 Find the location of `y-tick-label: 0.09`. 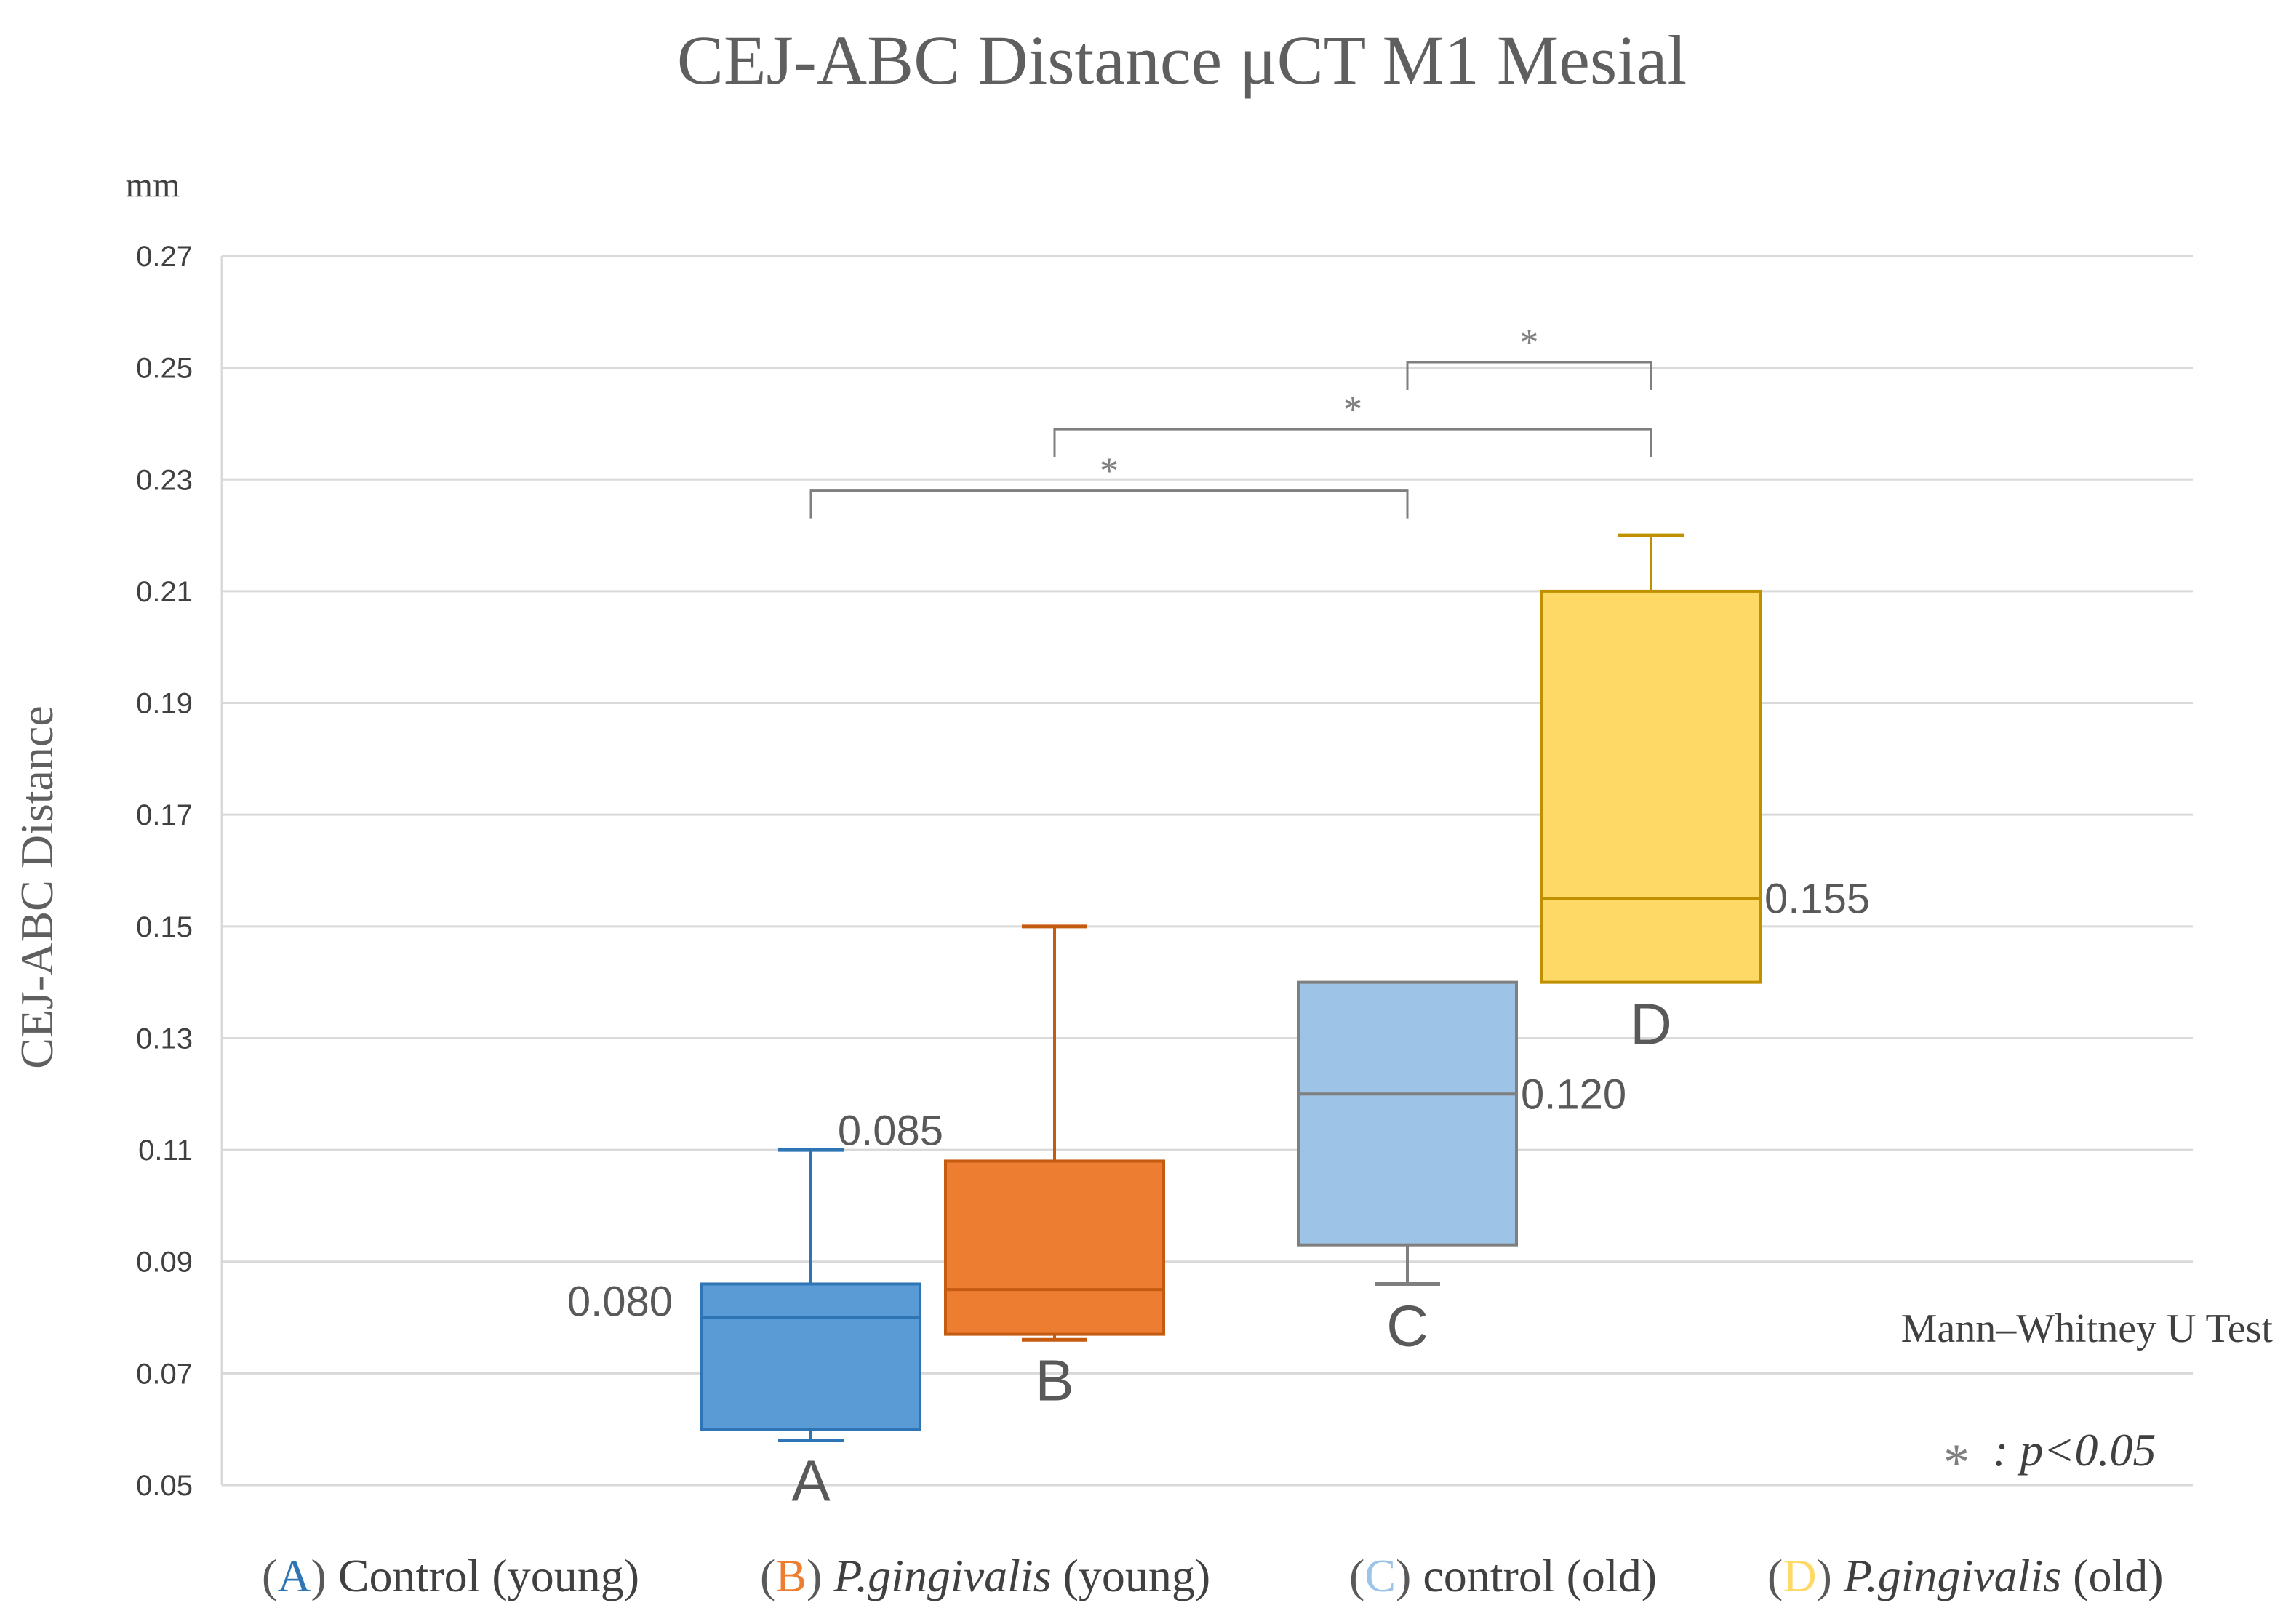

y-tick-label: 0.09 is located at coordinates (165, 1263).